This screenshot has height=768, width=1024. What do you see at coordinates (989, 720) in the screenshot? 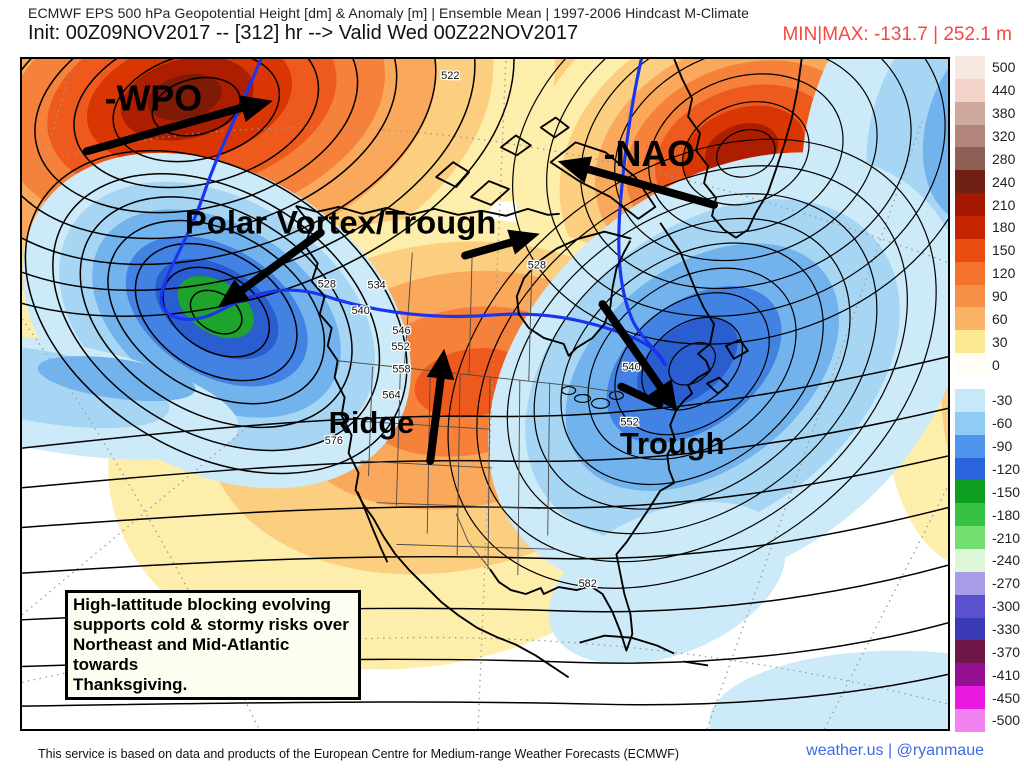
I see `legend-entry: -500` at bounding box center [989, 720].